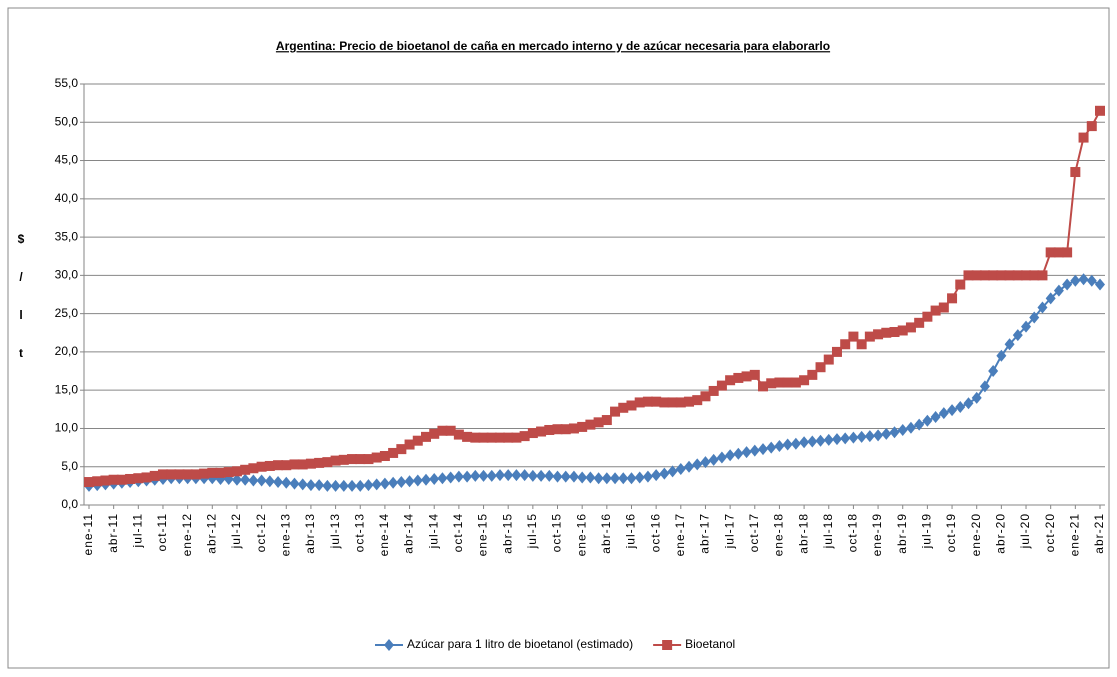 This screenshot has height=677, width=1117. I want to click on x-tick-label: jul-17, so click(729, 531).